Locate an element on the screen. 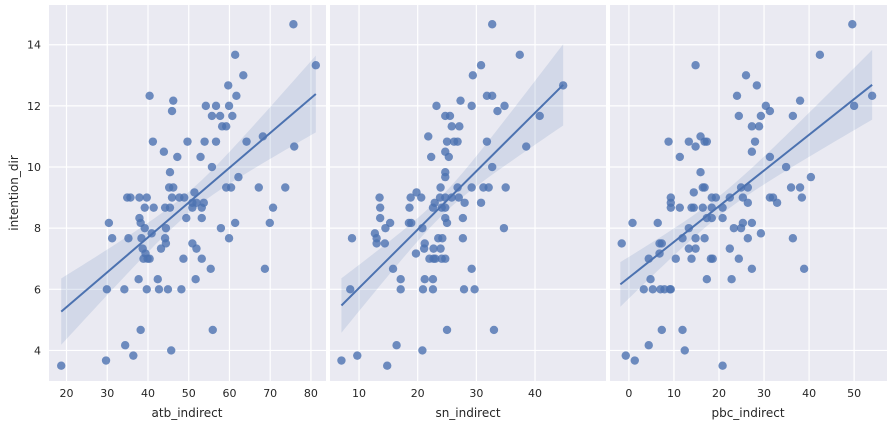 This screenshot has height=429, width=891. x-tick-label: 0 is located at coordinates (628, 393).